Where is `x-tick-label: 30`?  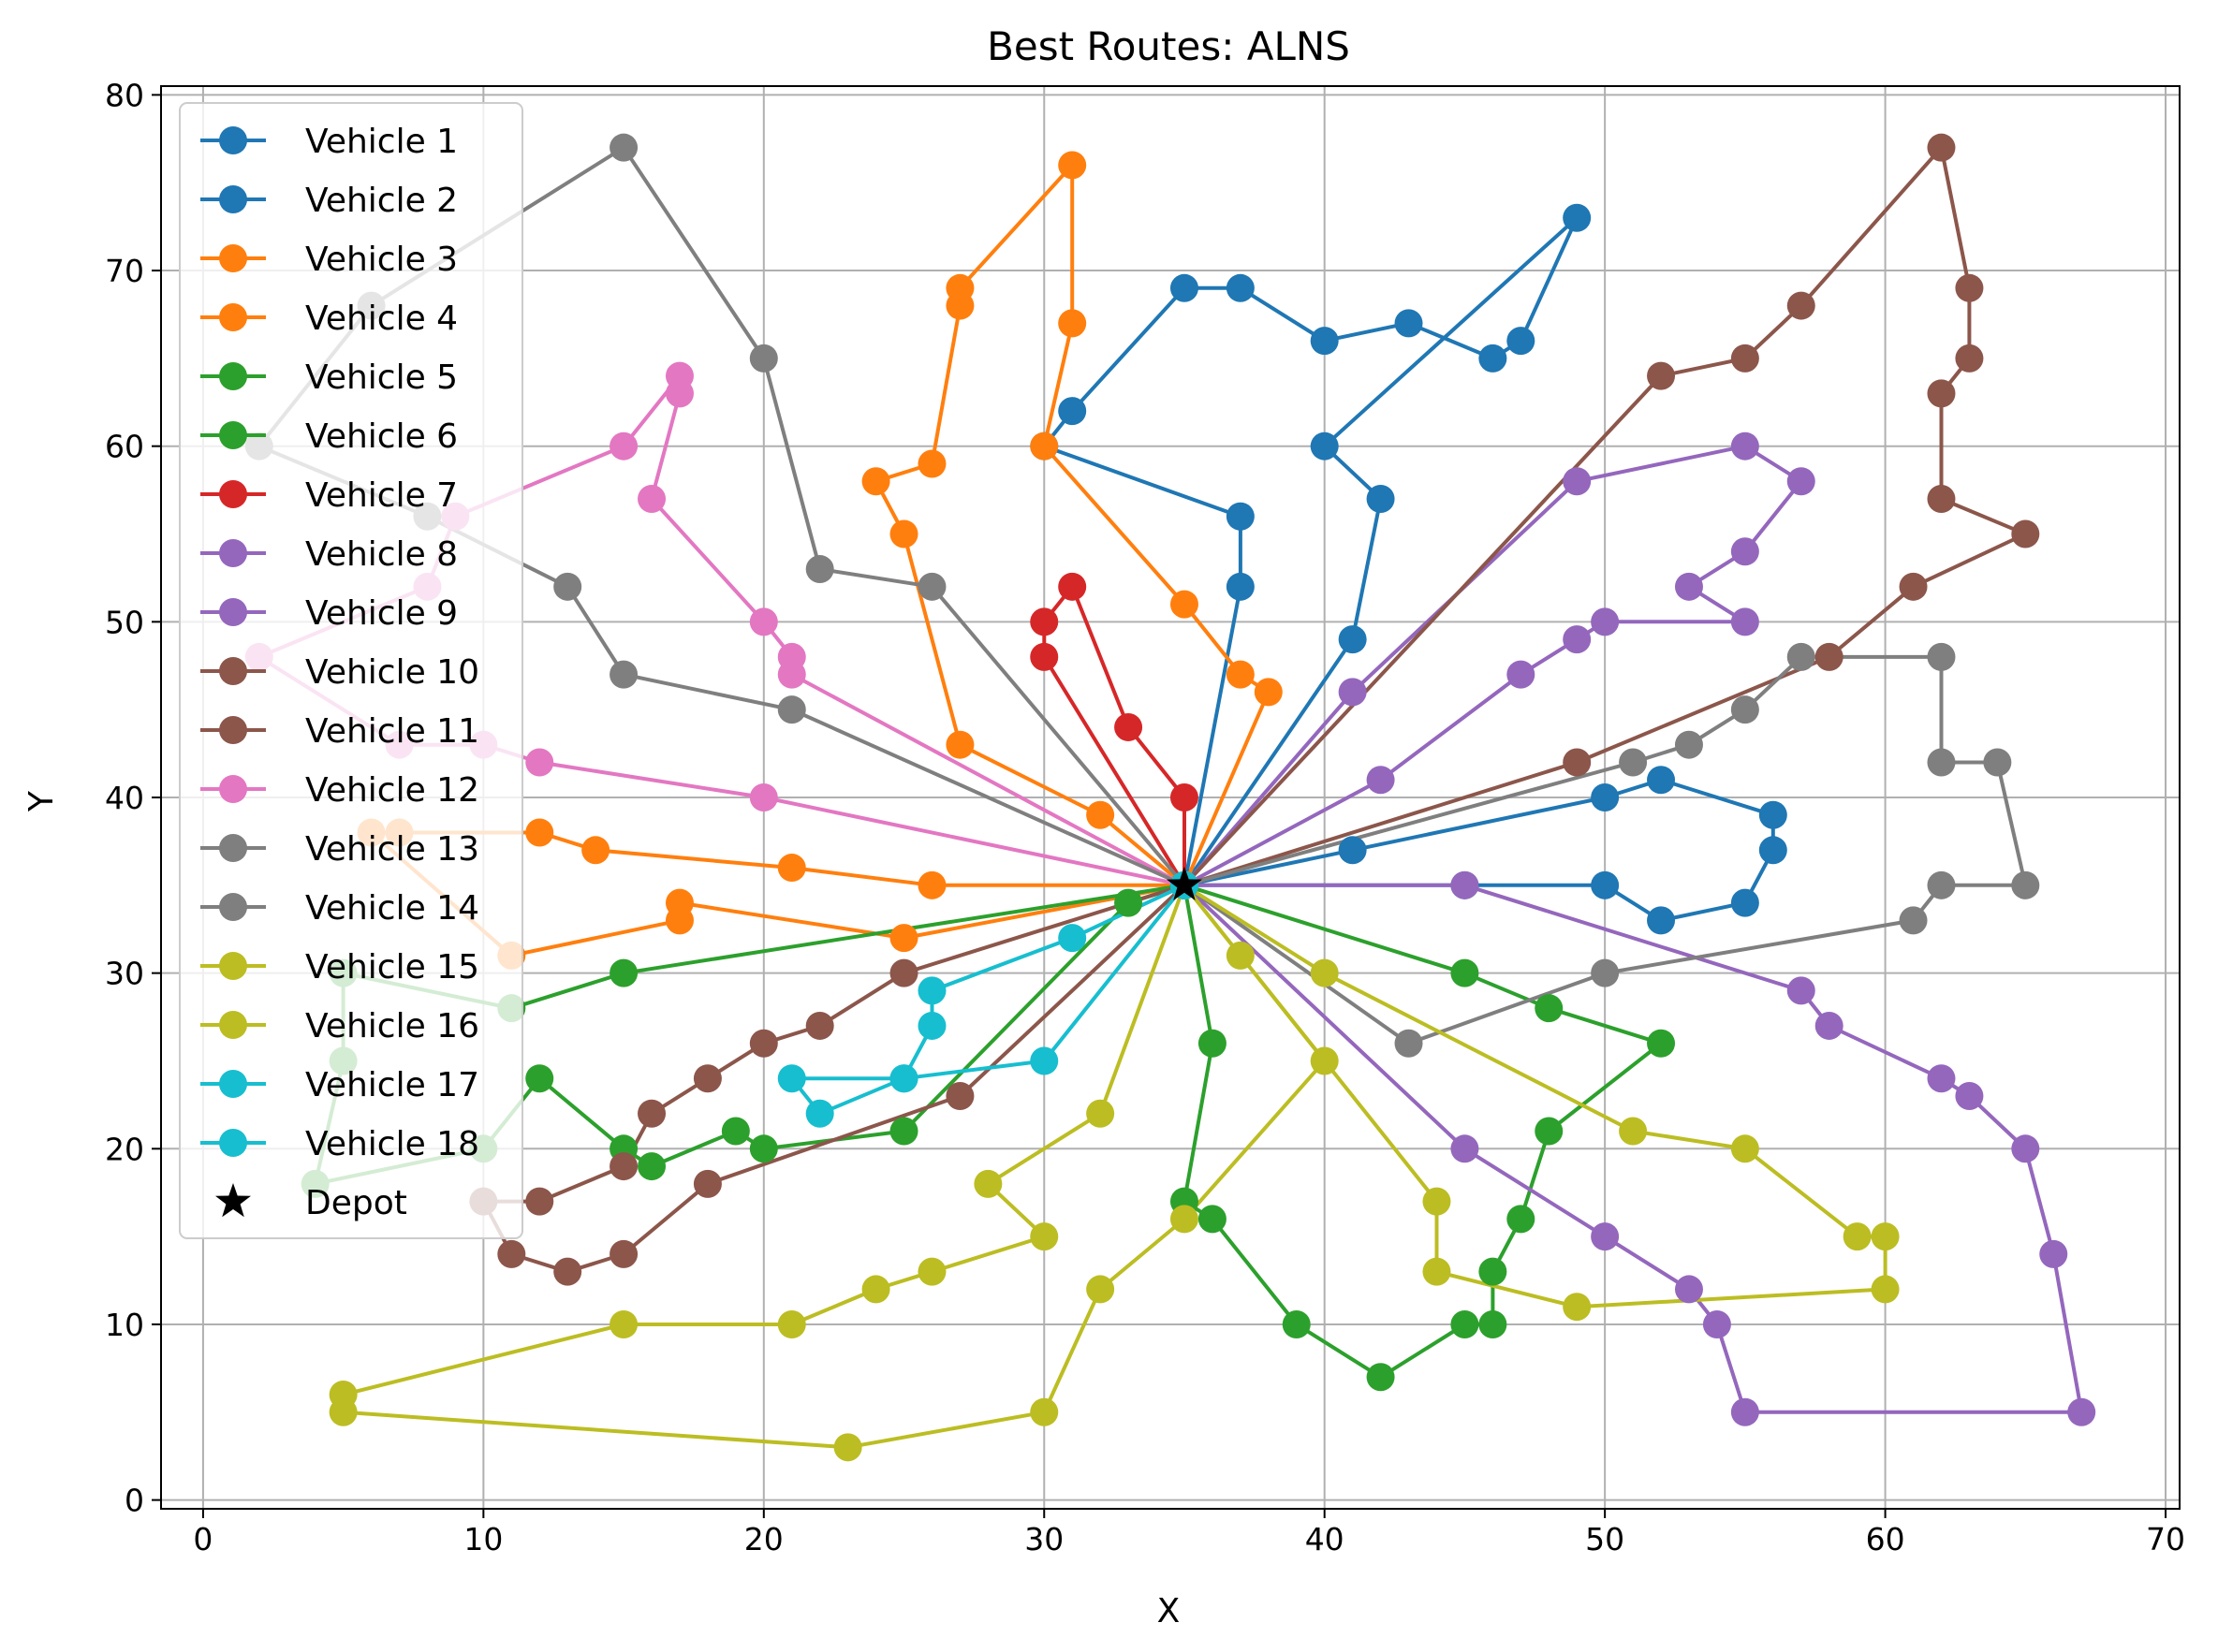
x-tick-label: 30 is located at coordinates (1044, 1539).